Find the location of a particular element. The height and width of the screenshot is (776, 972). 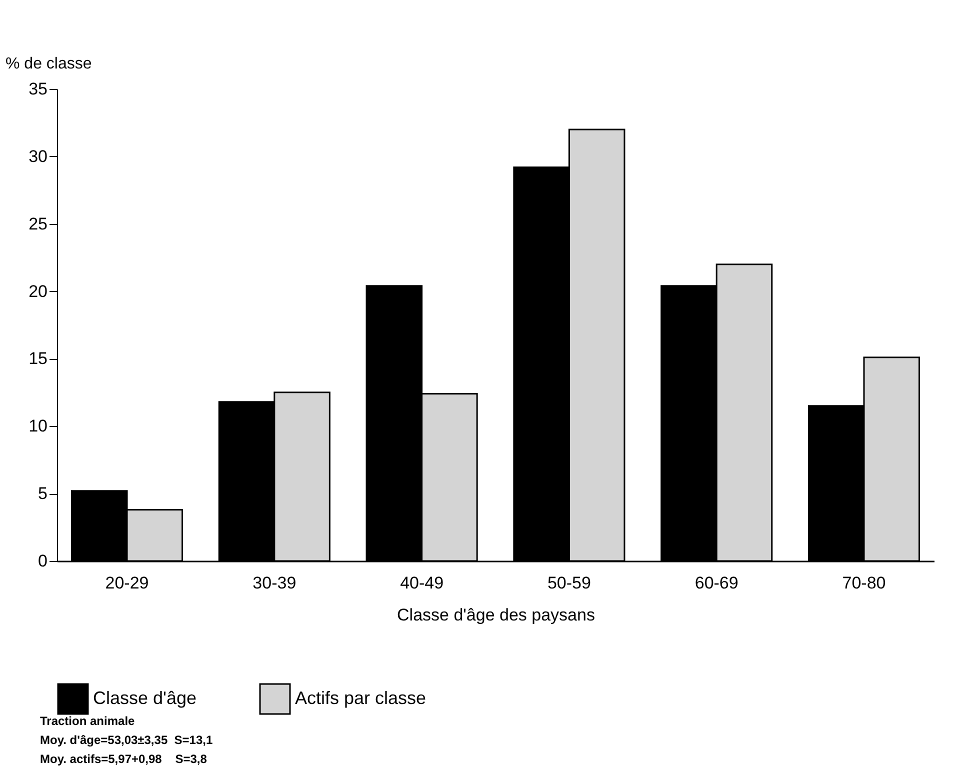

y-tick-label: 5 is located at coordinates (43, 494).